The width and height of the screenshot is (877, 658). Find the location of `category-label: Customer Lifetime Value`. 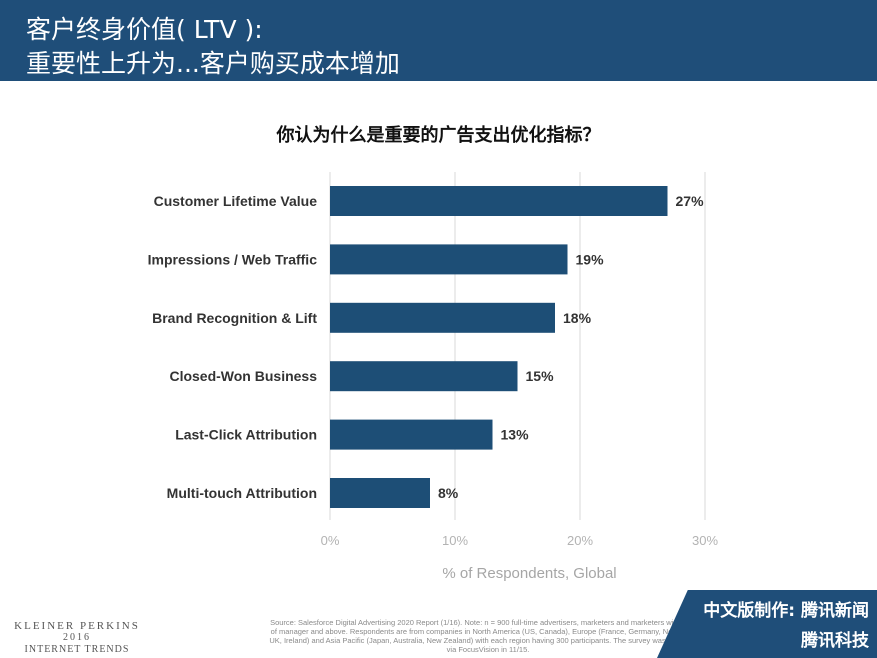

category-label: Customer Lifetime Value is located at coordinates (236, 201).